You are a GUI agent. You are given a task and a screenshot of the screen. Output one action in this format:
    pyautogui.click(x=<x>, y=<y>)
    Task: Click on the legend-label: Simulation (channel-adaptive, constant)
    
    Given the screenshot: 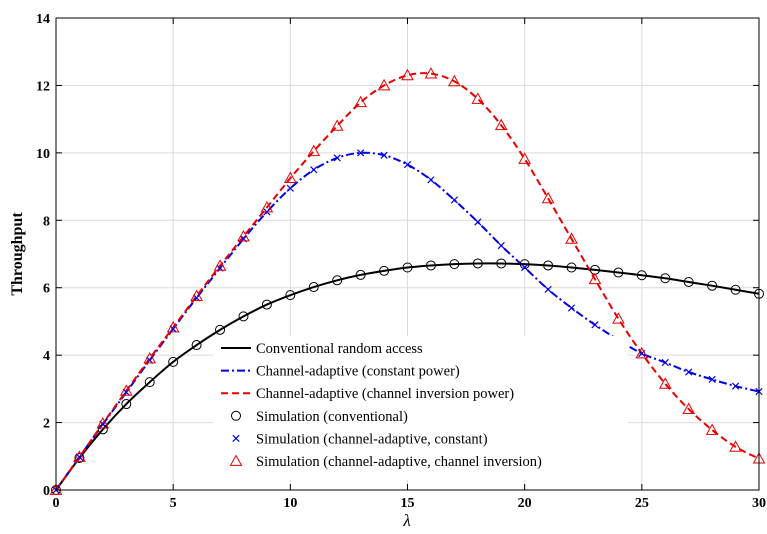 What is the action you would take?
    pyautogui.click(x=372, y=439)
    